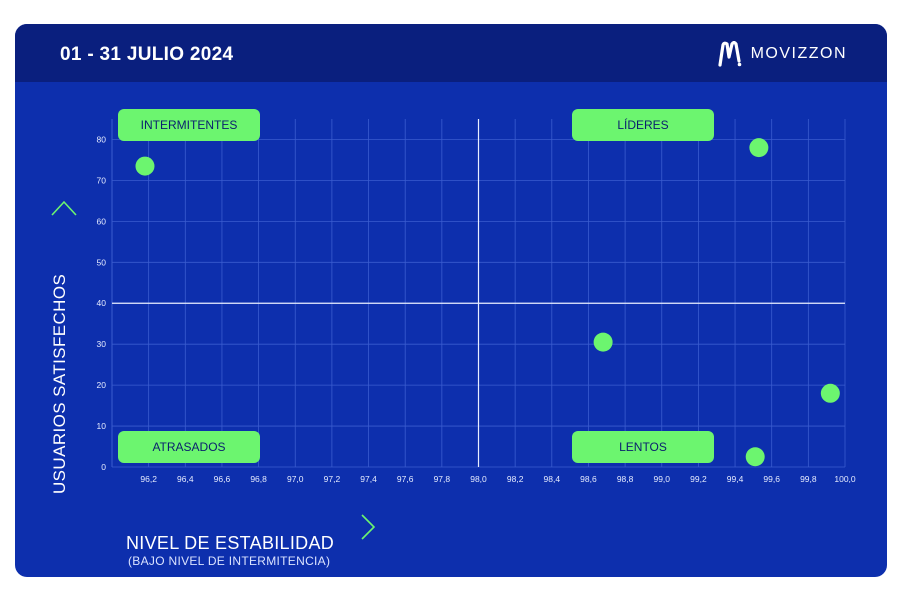  What do you see at coordinates (102, 426) in the screenshot?
I see `y-tick-label: 10` at bounding box center [102, 426].